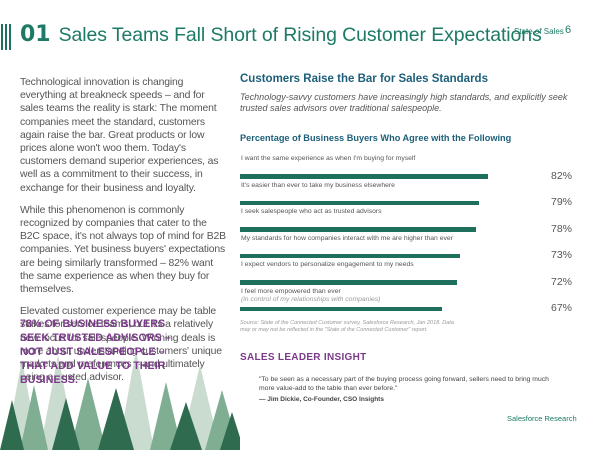  What do you see at coordinates (321, 399) in the screenshot?
I see `insight-attribution: — Jim Dickie, Co-Founder, CSO Insights` at bounding box center [321, 399].